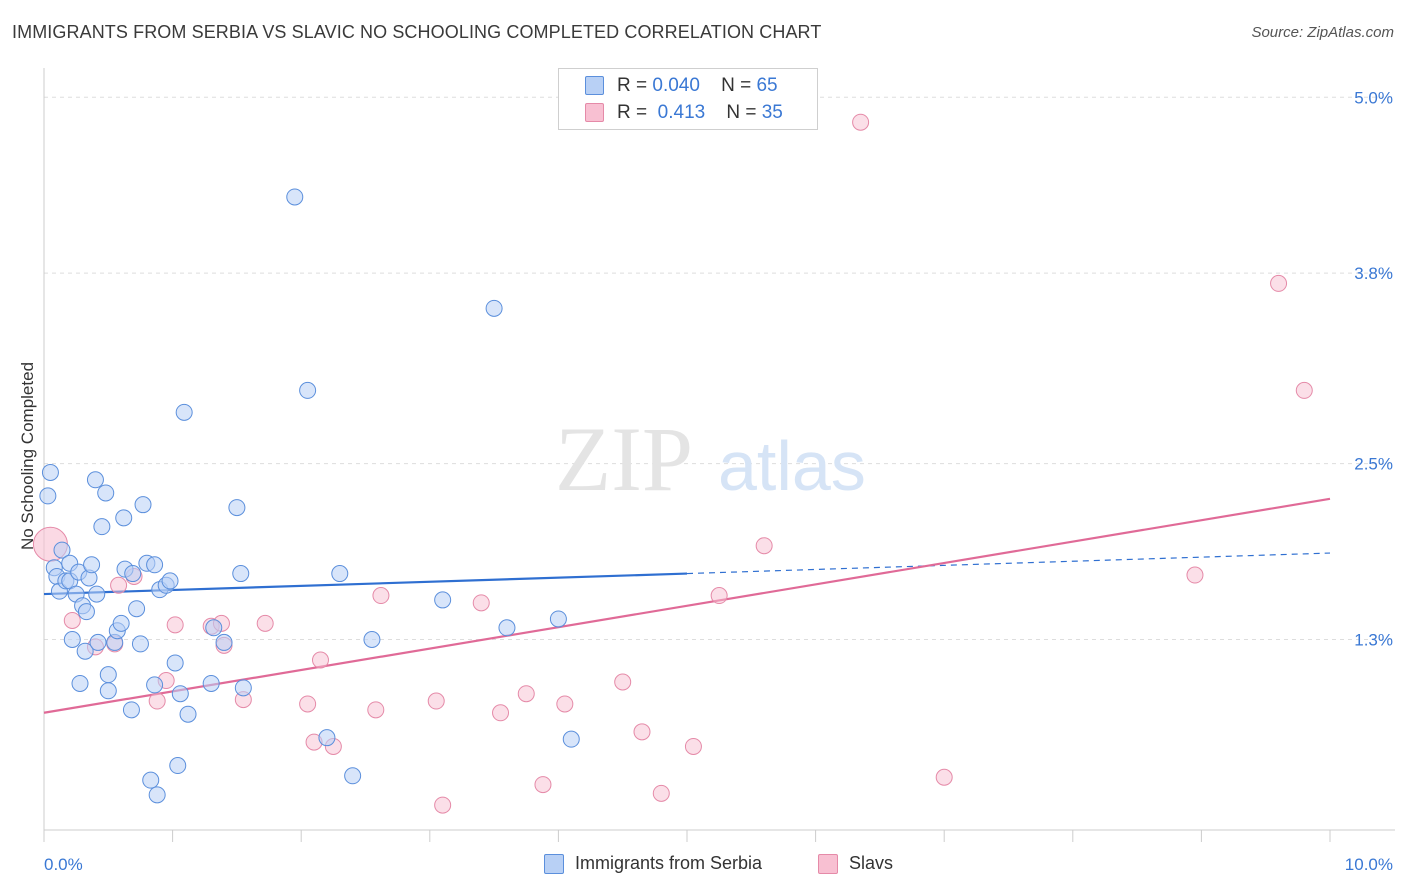 The height and width of the screenshot is (892, 1406). I want to click on series-legend-label-a: Immigrants from Serbia, so click(669, 863).